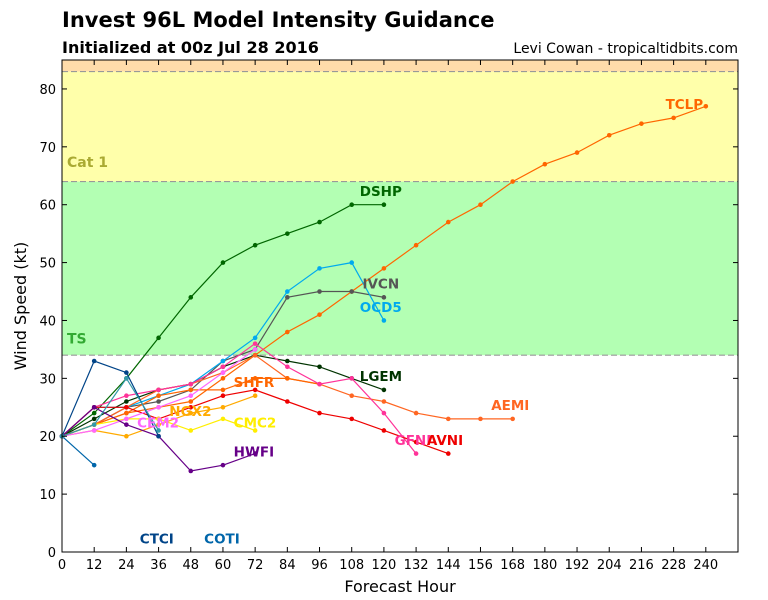 This screenshot has width=768, height=600. What do you see at coordinates (47, 495) in the screenshot?
I see `y-tick-label: 10` at bounding box center [47, 495].